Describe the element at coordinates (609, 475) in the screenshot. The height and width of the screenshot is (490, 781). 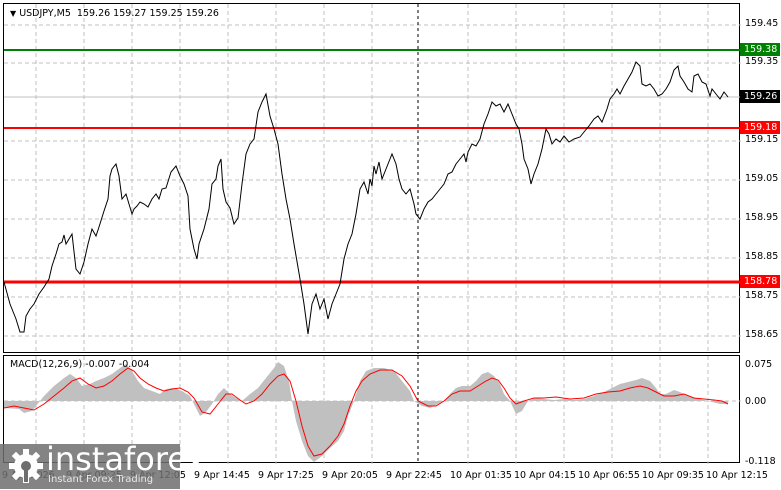
I see `time-axis-label: 10 Apr 06:55` at that location.